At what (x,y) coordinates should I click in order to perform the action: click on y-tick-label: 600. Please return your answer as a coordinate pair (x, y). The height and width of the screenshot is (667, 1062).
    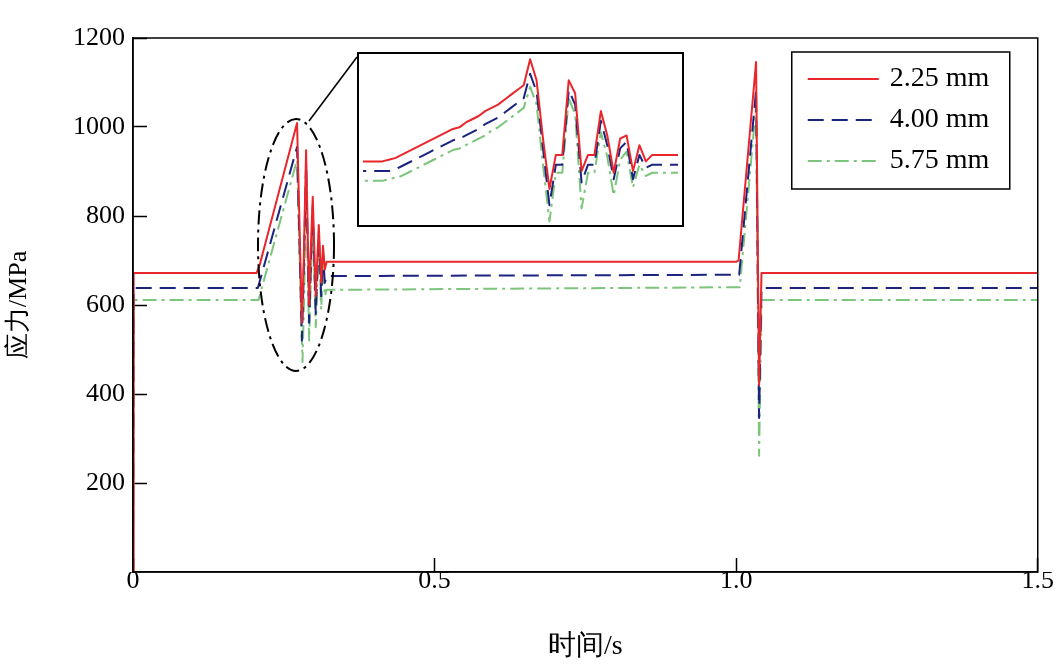
    Looking at the image, I should click on (105, 303).